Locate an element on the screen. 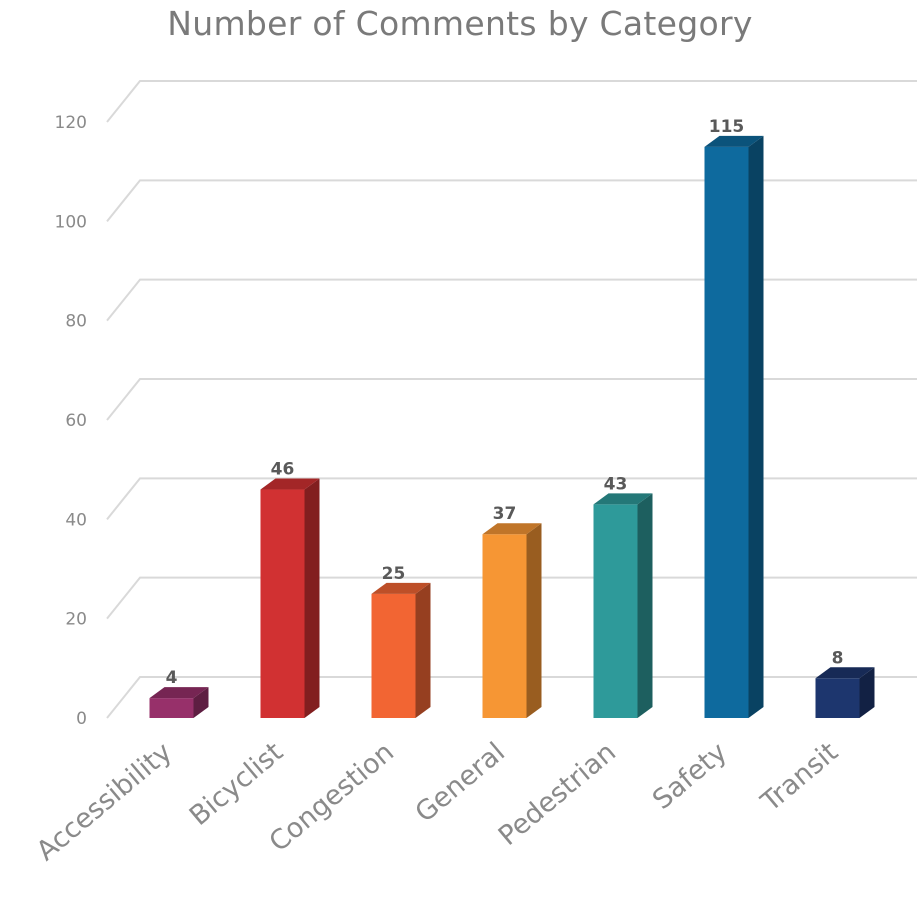 The width and height of the screenshot is (920, 906). y-tick-label: 0 is located at coordinates (81, 719).